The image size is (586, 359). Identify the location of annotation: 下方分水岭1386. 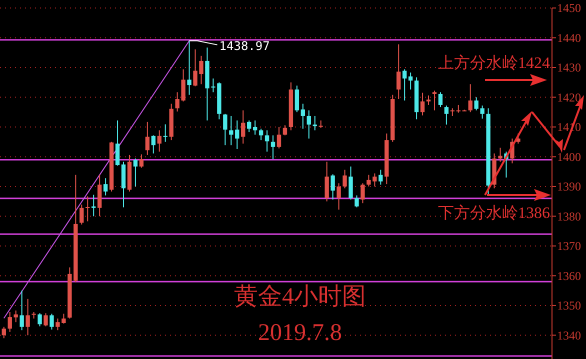
(494, 213).